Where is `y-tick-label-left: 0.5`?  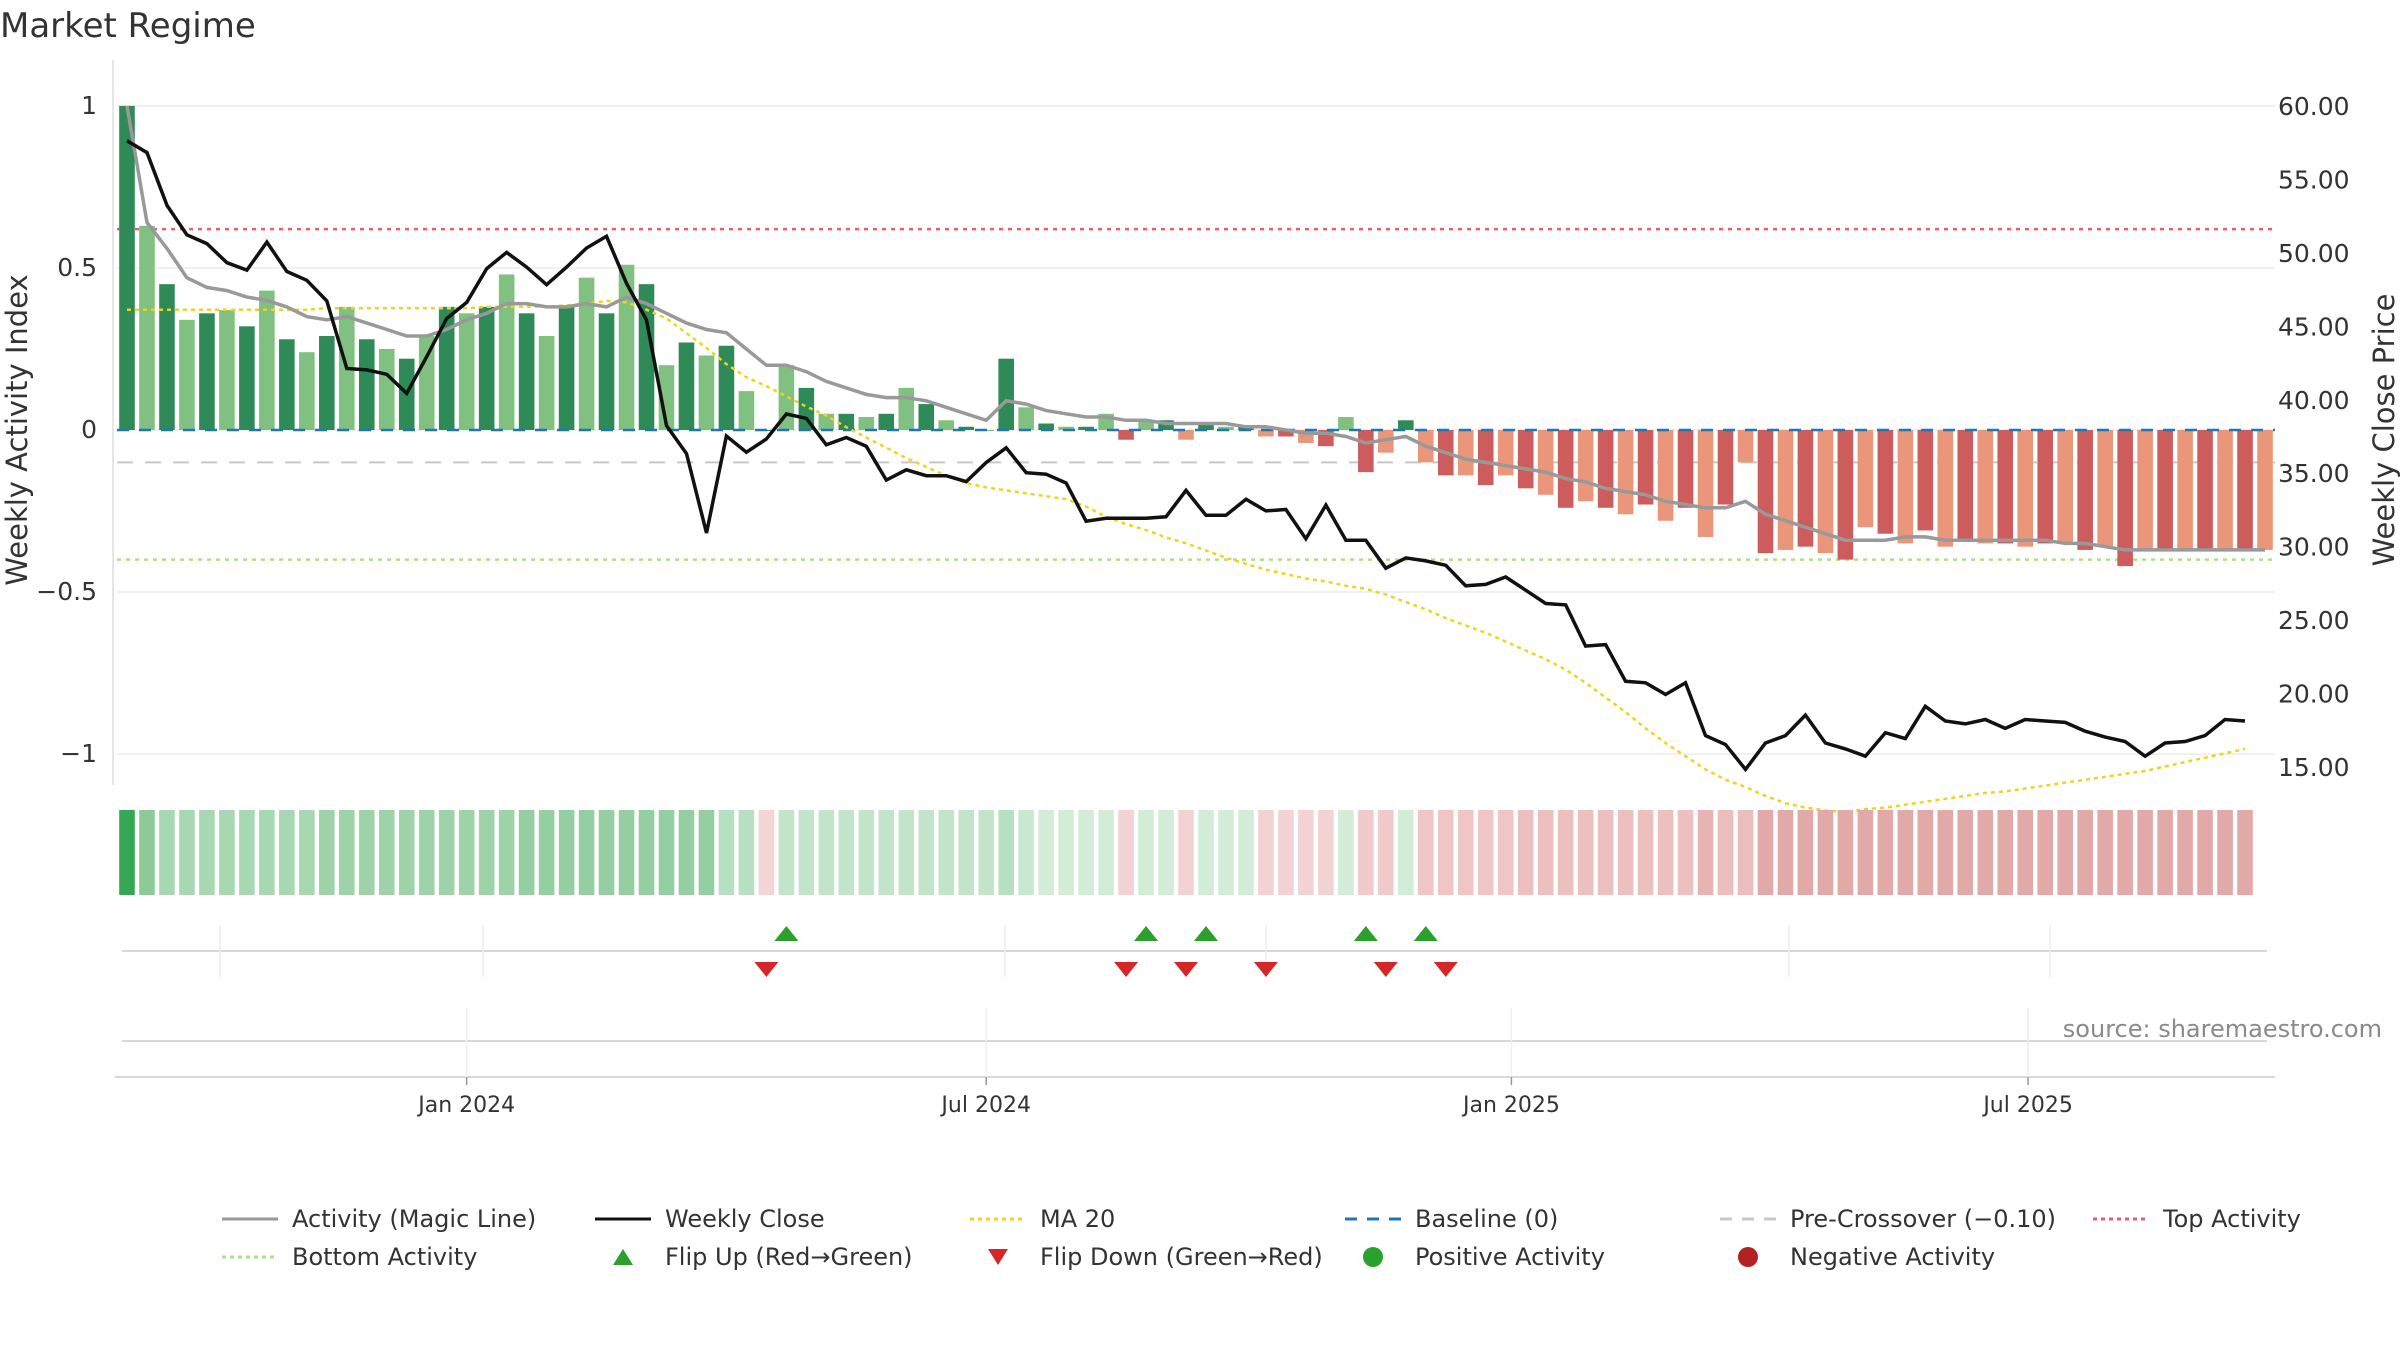
y-tick-label-left: 0.5 is located at coordinates (77, 267).